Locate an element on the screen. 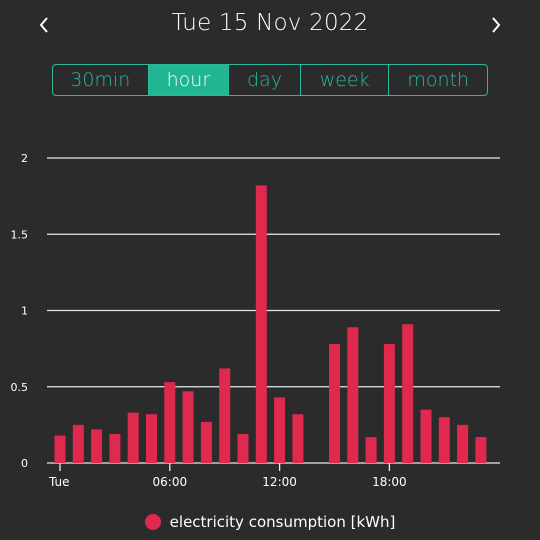 The height and width of the screenshot is (540, 540). y-tick-label: 1.5 is located at coordinates (20, 234).